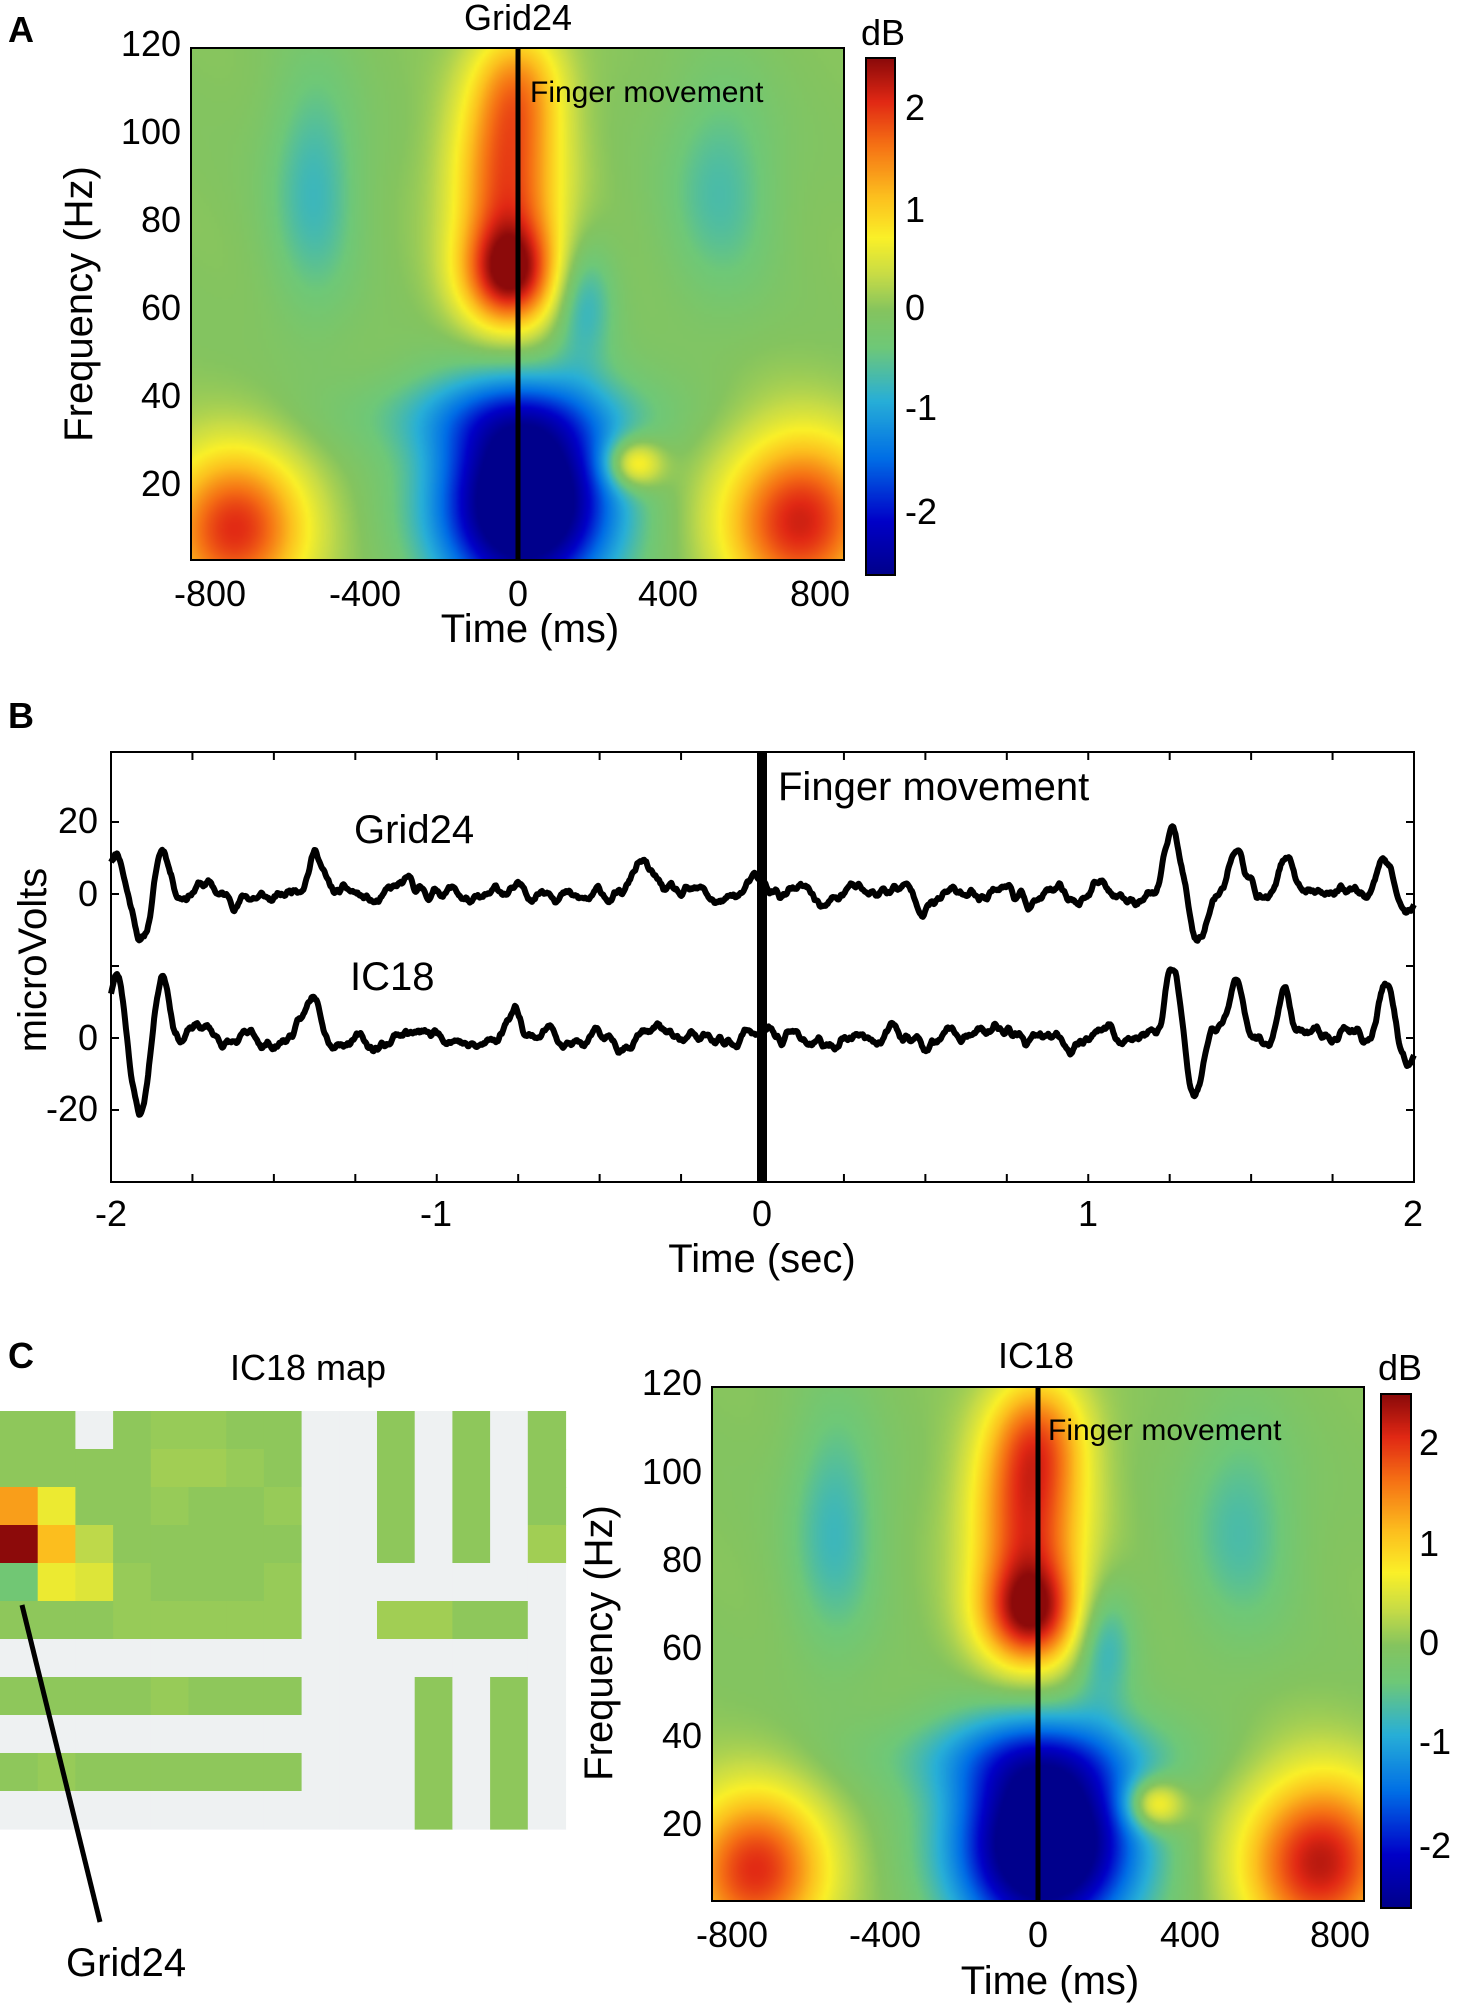 Image resolution: width=1465 pixels, height=2015 pixels. I want to click on panel-a-colorbar-frame, so click(880, 316).